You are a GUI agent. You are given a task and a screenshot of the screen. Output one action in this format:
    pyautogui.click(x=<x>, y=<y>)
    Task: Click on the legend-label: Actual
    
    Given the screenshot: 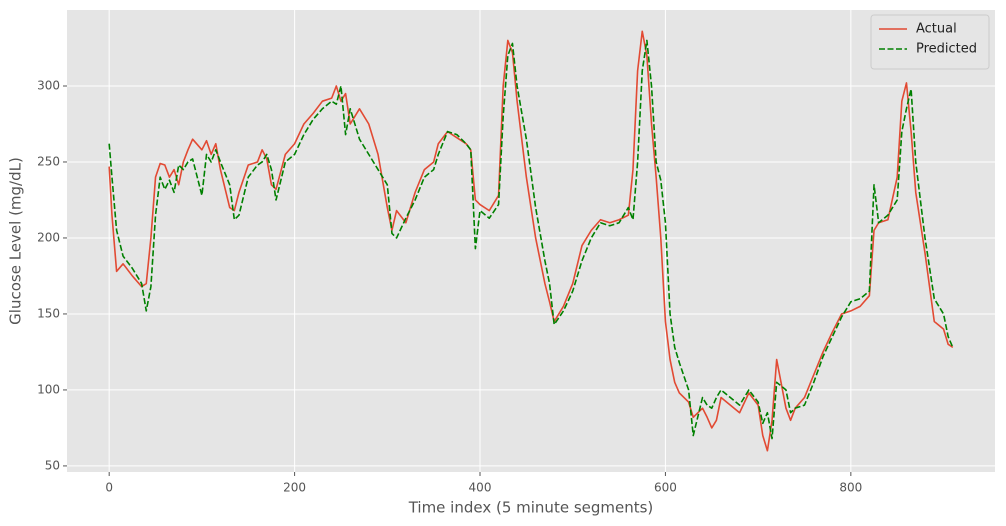 What is the action you would take?
    pyautogui.click(x=936, y=29)
    